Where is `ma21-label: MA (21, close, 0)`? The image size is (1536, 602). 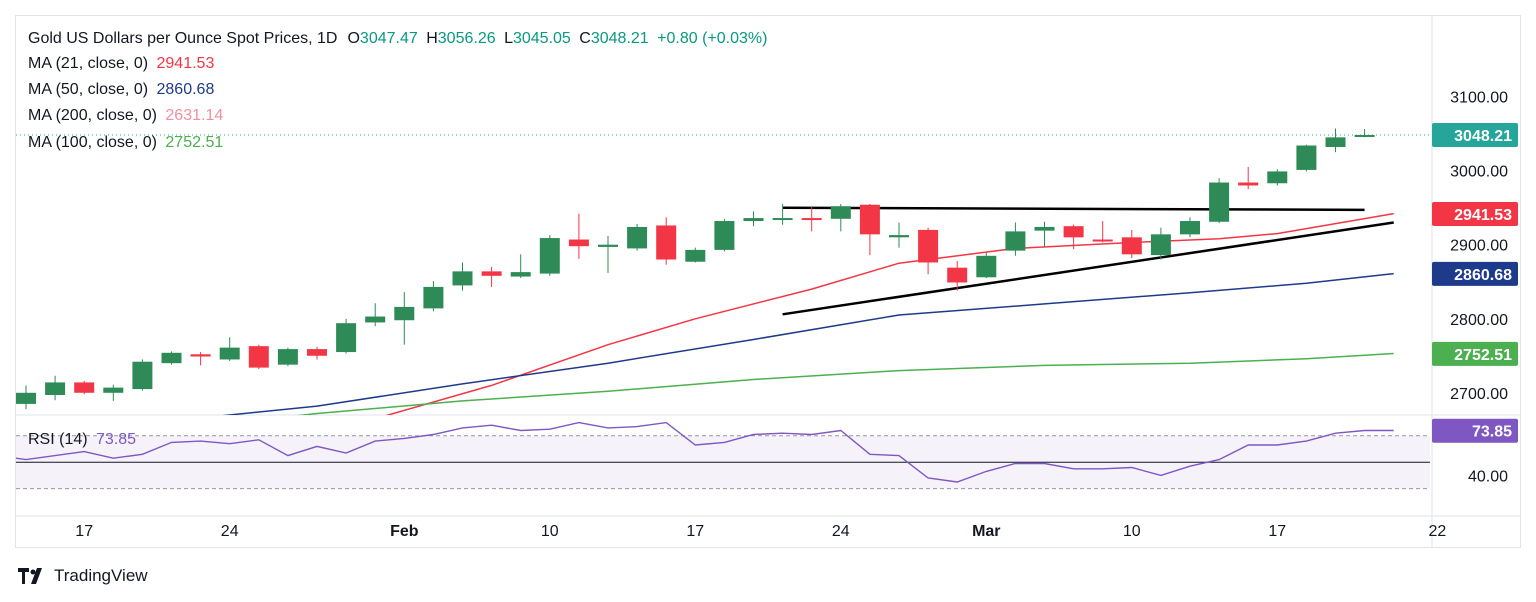 ma21-label: MA (21, close, 0) is located at coordinates (88, 63).